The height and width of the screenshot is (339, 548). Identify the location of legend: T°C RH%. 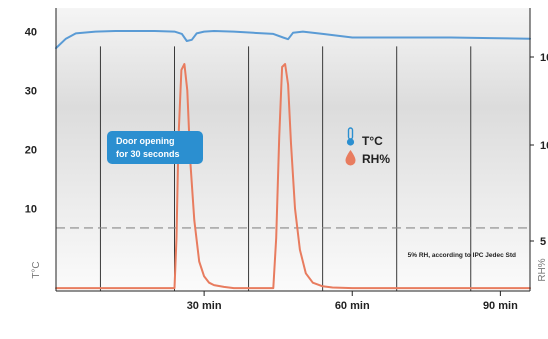
(367, 146).